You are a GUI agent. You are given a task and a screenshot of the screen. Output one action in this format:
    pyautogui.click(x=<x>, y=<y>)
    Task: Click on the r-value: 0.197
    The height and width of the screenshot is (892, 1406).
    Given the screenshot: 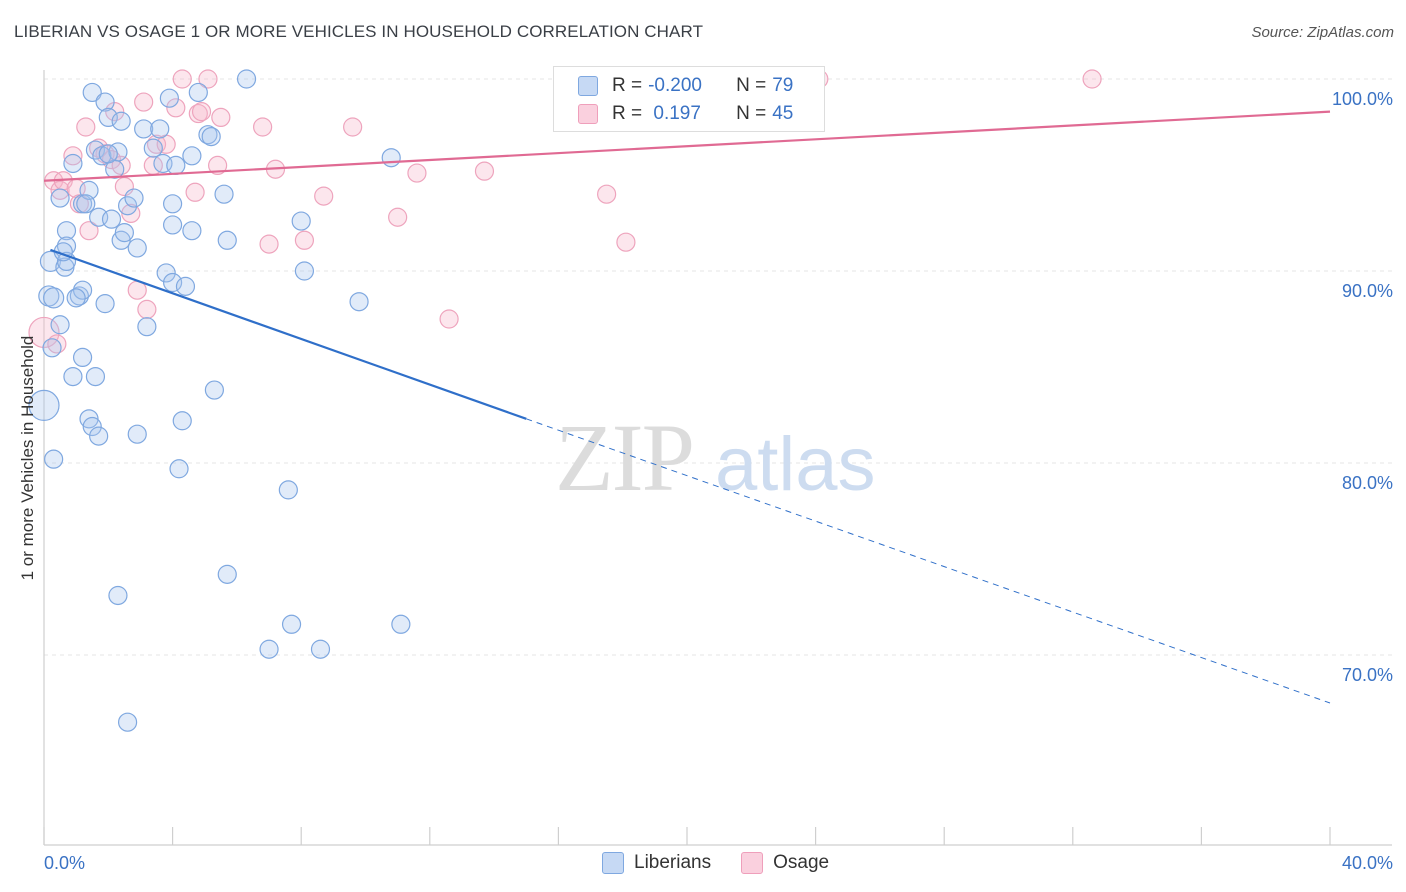 What is the action you would take?
    pyautogui.click(x=674, y=113)
    